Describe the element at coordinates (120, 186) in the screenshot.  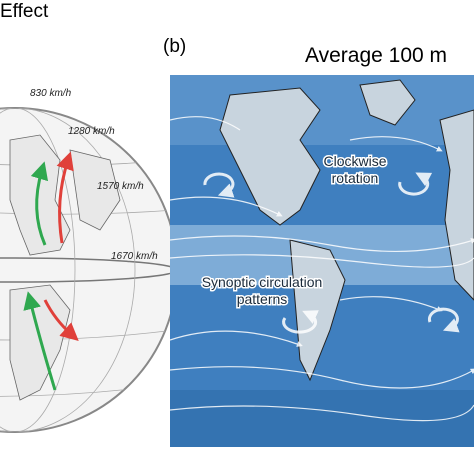
I see `speed-label: 1570 km/h` at that location.